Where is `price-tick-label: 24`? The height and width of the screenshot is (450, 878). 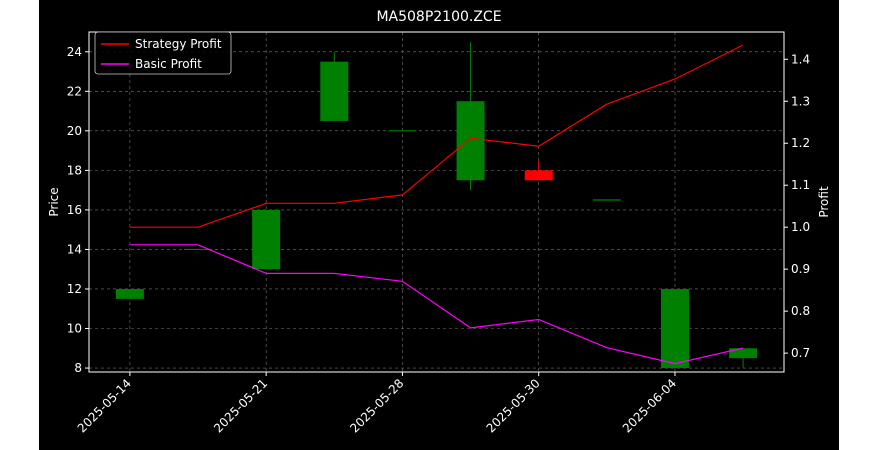 price-tick-label: 24 is located at coordinates (74, 52).